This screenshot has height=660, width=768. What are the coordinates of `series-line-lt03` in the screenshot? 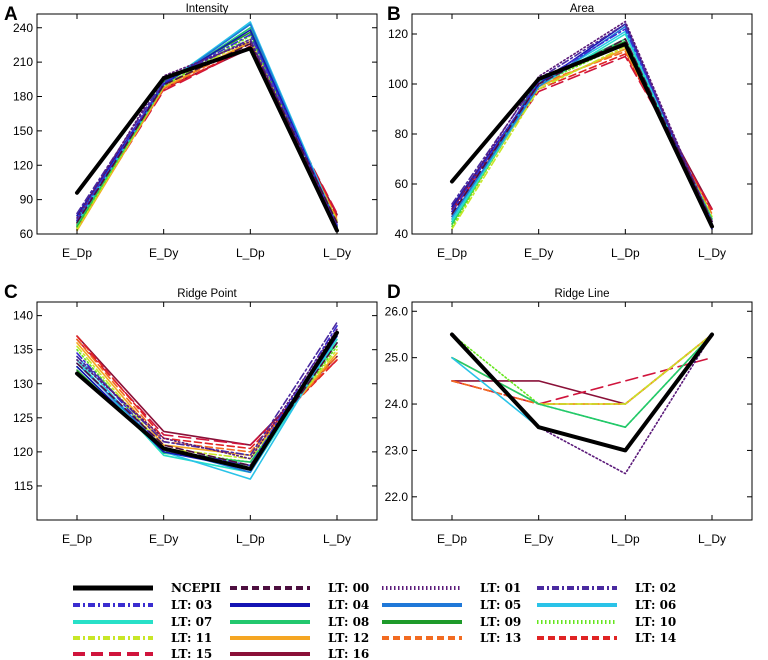 It's located at (207, 395).